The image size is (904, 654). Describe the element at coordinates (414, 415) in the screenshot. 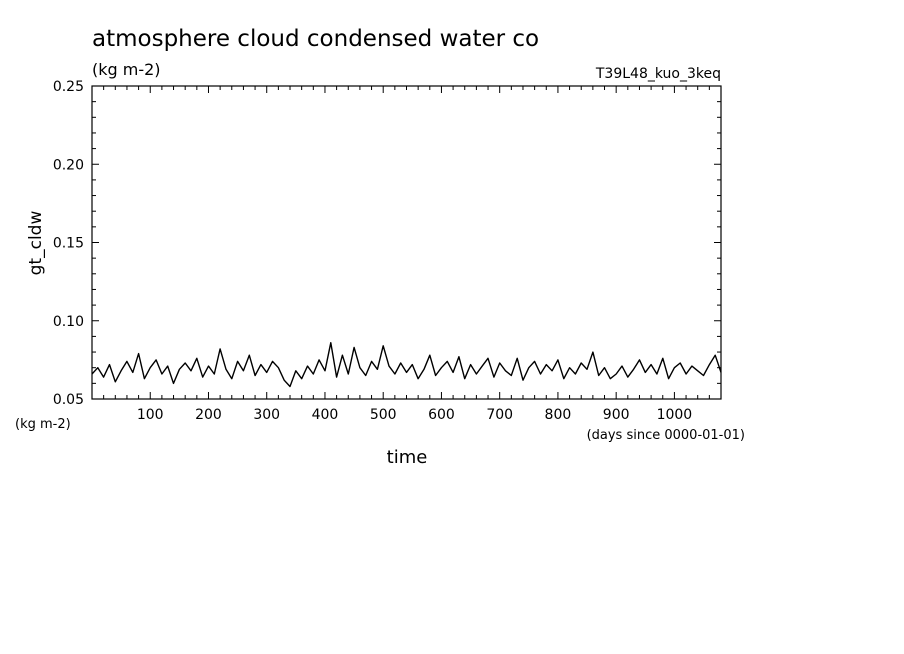

I see `x-axis-tick-labels: 100 200 300 400 500 600 700 800 900 1000` at that location.